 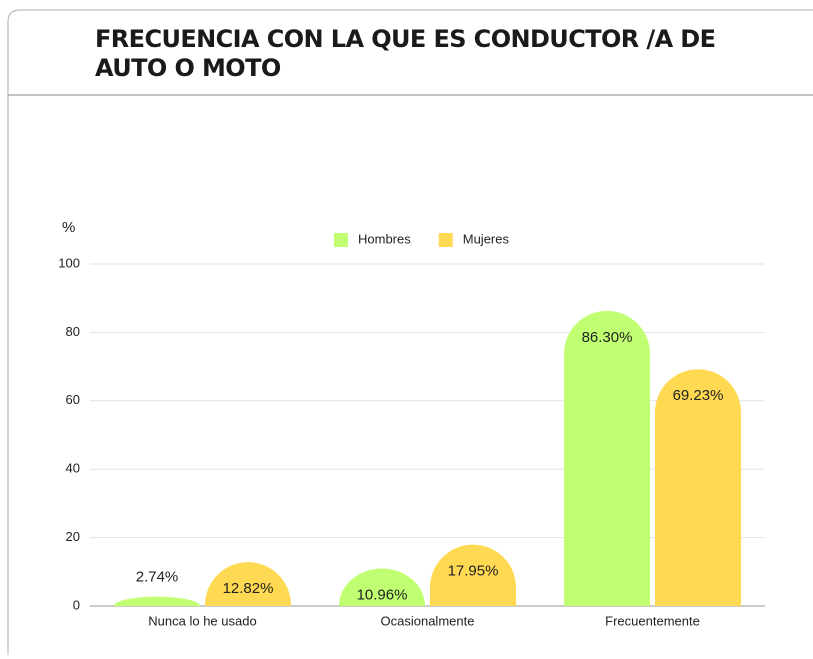 What do you see at coordinates (202, 620) in the screenshot?
I see `x-tick-label: Nunca lo he usado` at bounding box center [202, 620].